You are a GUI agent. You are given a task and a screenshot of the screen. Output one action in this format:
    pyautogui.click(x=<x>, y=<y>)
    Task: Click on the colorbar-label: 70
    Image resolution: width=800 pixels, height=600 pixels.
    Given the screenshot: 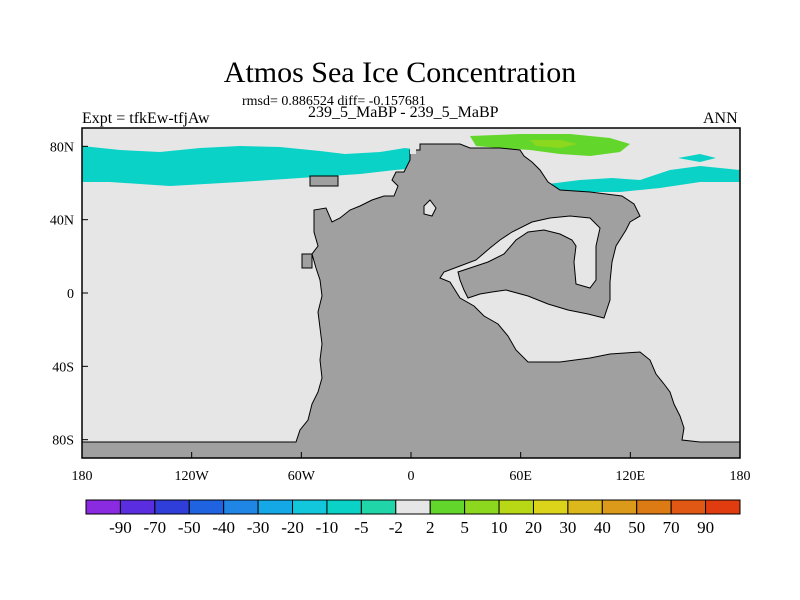 What is the action you would take?
    pyautogui.click(x=671, y=527)
    